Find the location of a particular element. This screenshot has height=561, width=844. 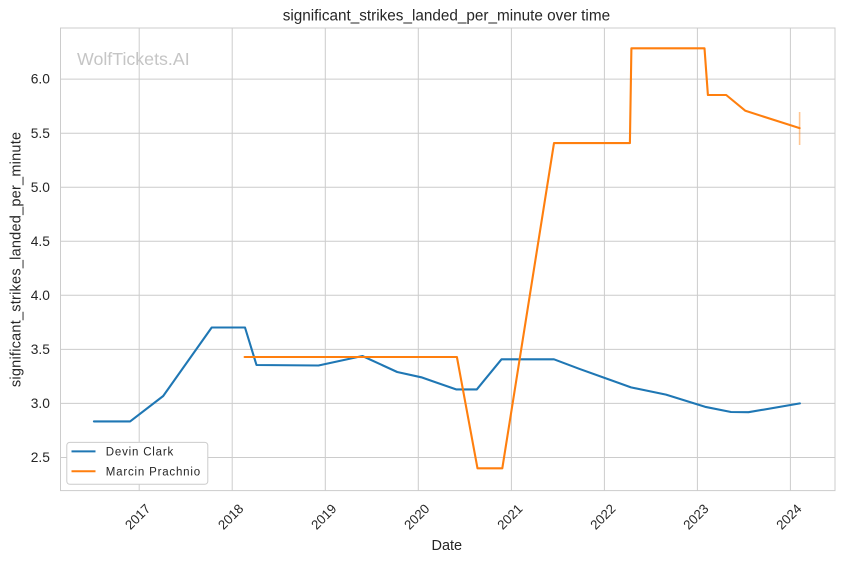

svg-text: Date is located at coordinates (446, 546).